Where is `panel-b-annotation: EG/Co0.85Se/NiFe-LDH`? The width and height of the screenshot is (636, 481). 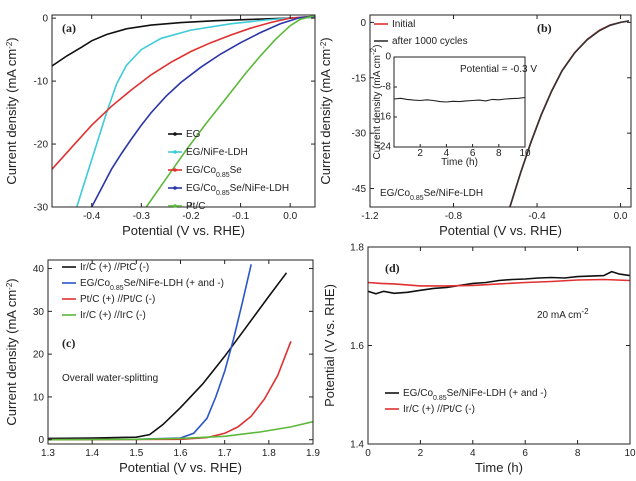
panel-b-annotation: EG/Co0.85Se/NiFe-LDH is located at coordinates (431, 195).